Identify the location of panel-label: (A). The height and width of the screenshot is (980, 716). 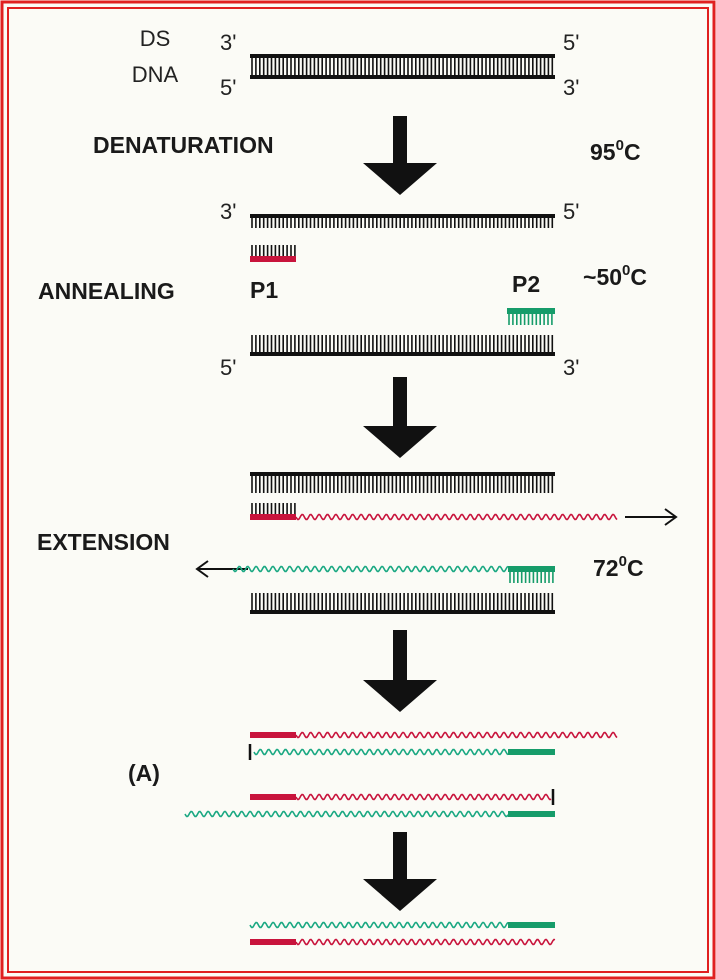
(144, 773).